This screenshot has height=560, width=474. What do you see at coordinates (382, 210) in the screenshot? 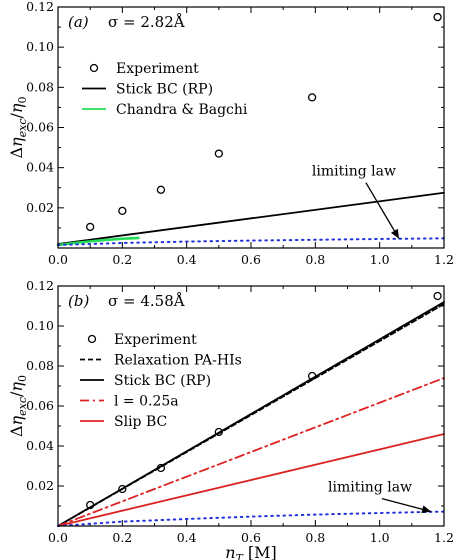
I see `annotation-arrow` at bounding box center [382, 210].